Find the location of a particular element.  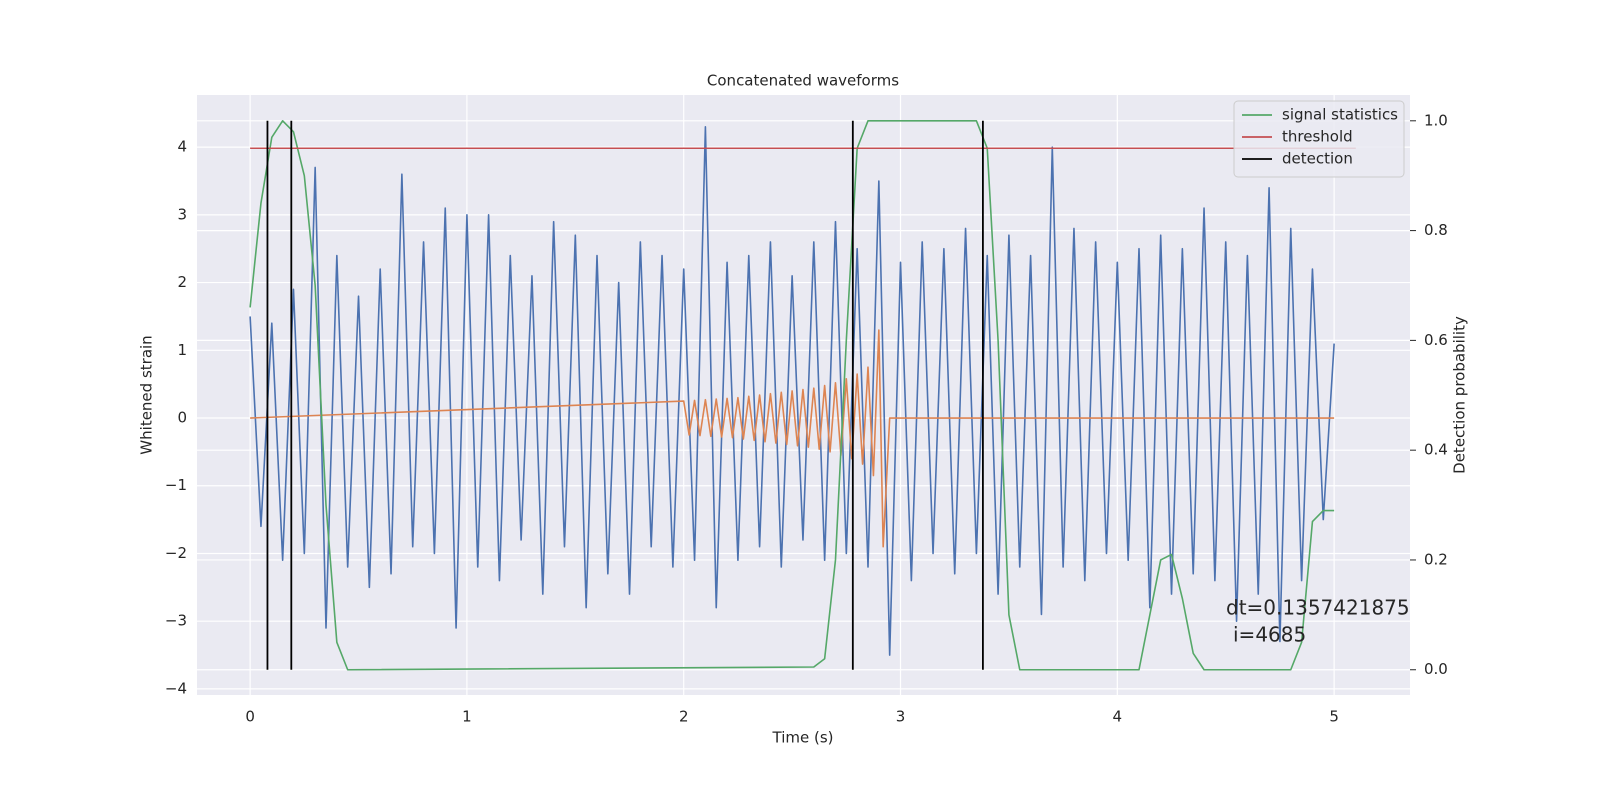

x-tick-label: 0 is located at coordinates (250, 717).